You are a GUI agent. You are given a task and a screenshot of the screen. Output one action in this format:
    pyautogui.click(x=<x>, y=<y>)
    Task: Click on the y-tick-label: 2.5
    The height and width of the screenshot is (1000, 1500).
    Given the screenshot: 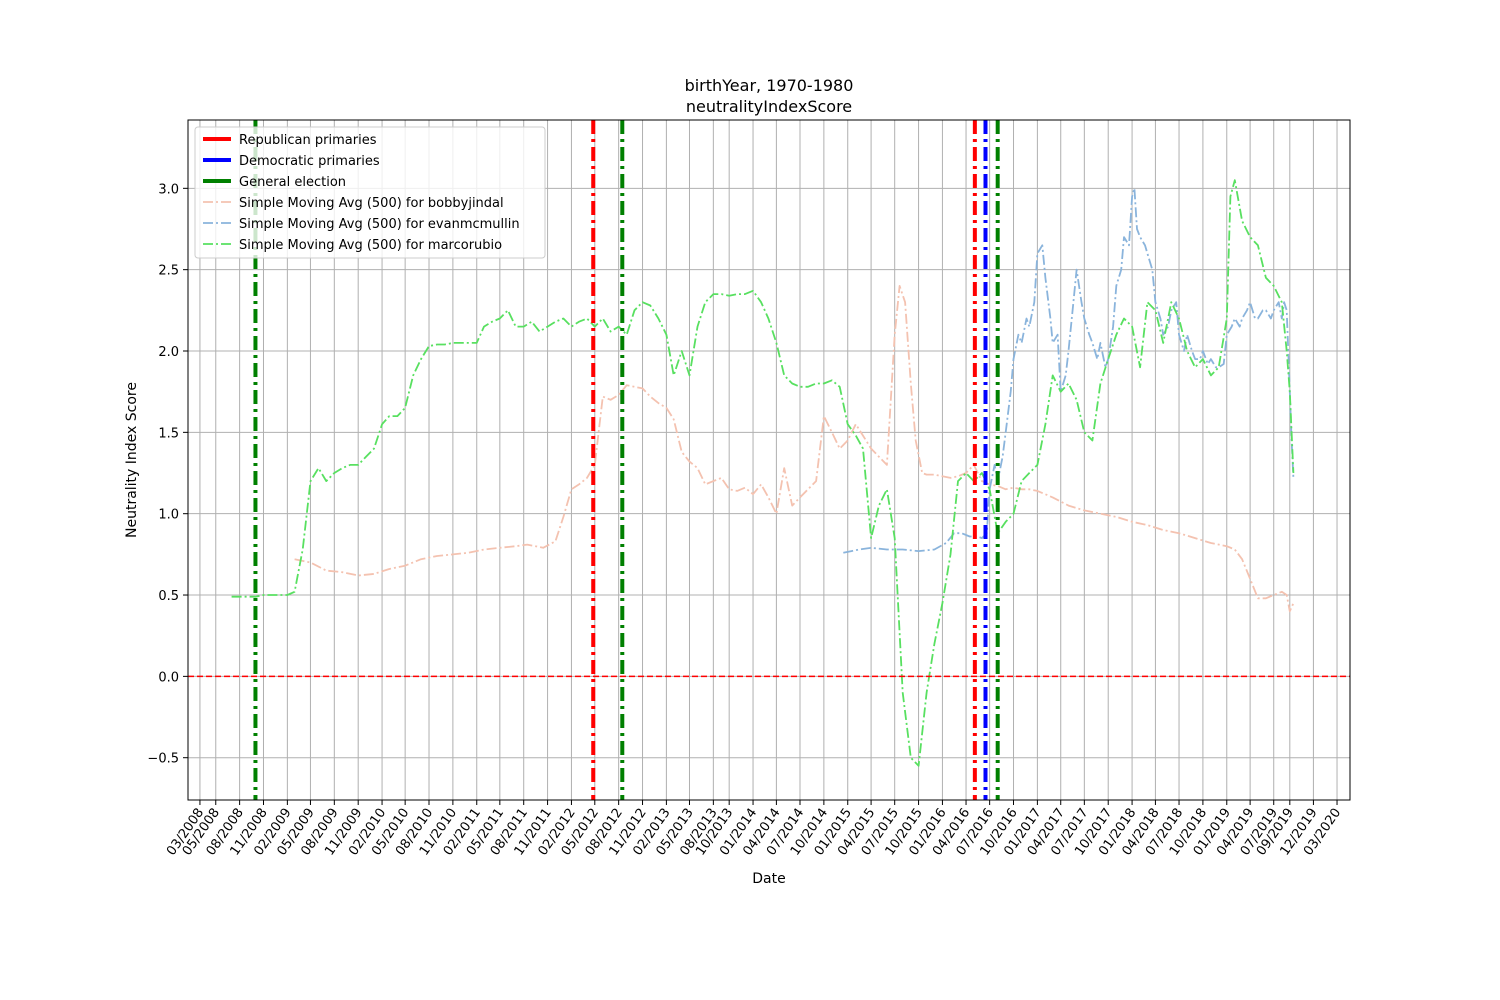 What is the action you would take?
    pyautogui.click(x=168, y=271)
    